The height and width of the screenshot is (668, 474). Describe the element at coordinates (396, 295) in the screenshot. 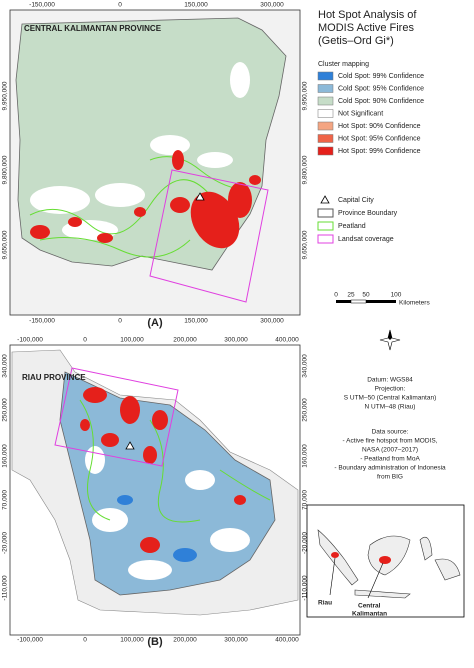

I see `scale-label: 100` at that location.